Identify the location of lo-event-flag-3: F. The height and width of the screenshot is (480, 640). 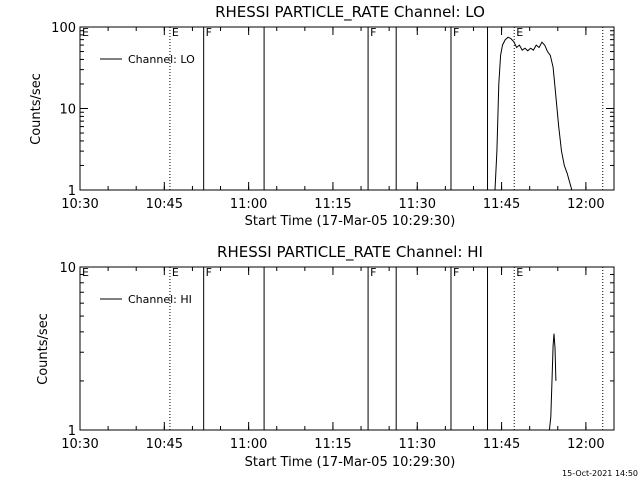
(373, 32).